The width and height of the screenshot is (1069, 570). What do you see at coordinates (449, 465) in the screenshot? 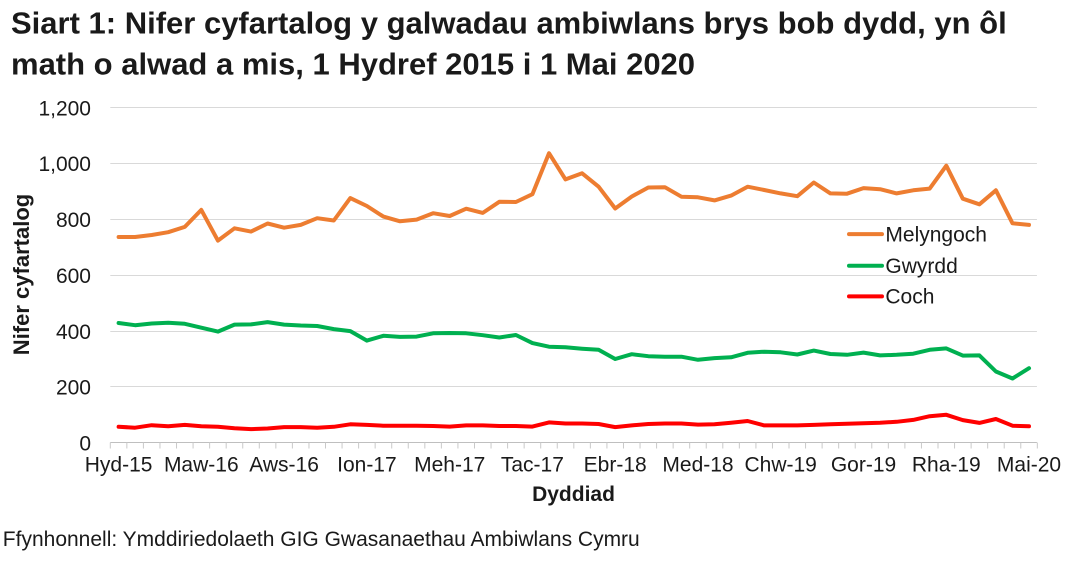
I see `svg-text: Meh-17` at bounding box center [449, 465].